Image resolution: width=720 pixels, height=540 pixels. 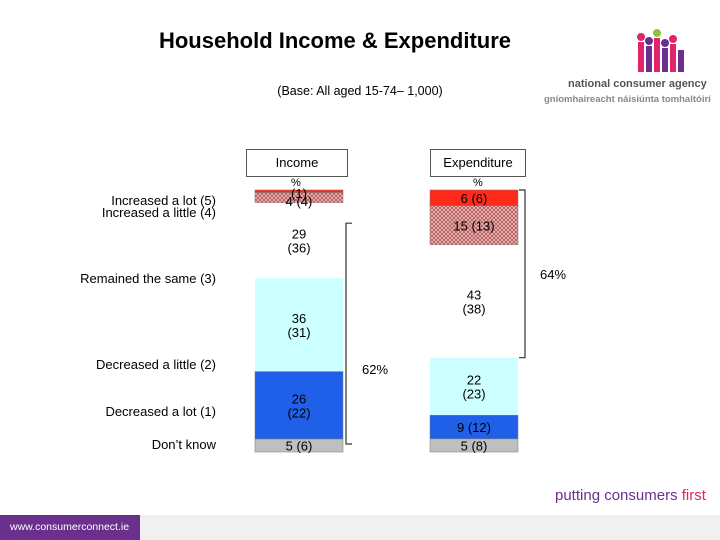 I want to click on expenditure-unit: %, so click(x=478, y=183).